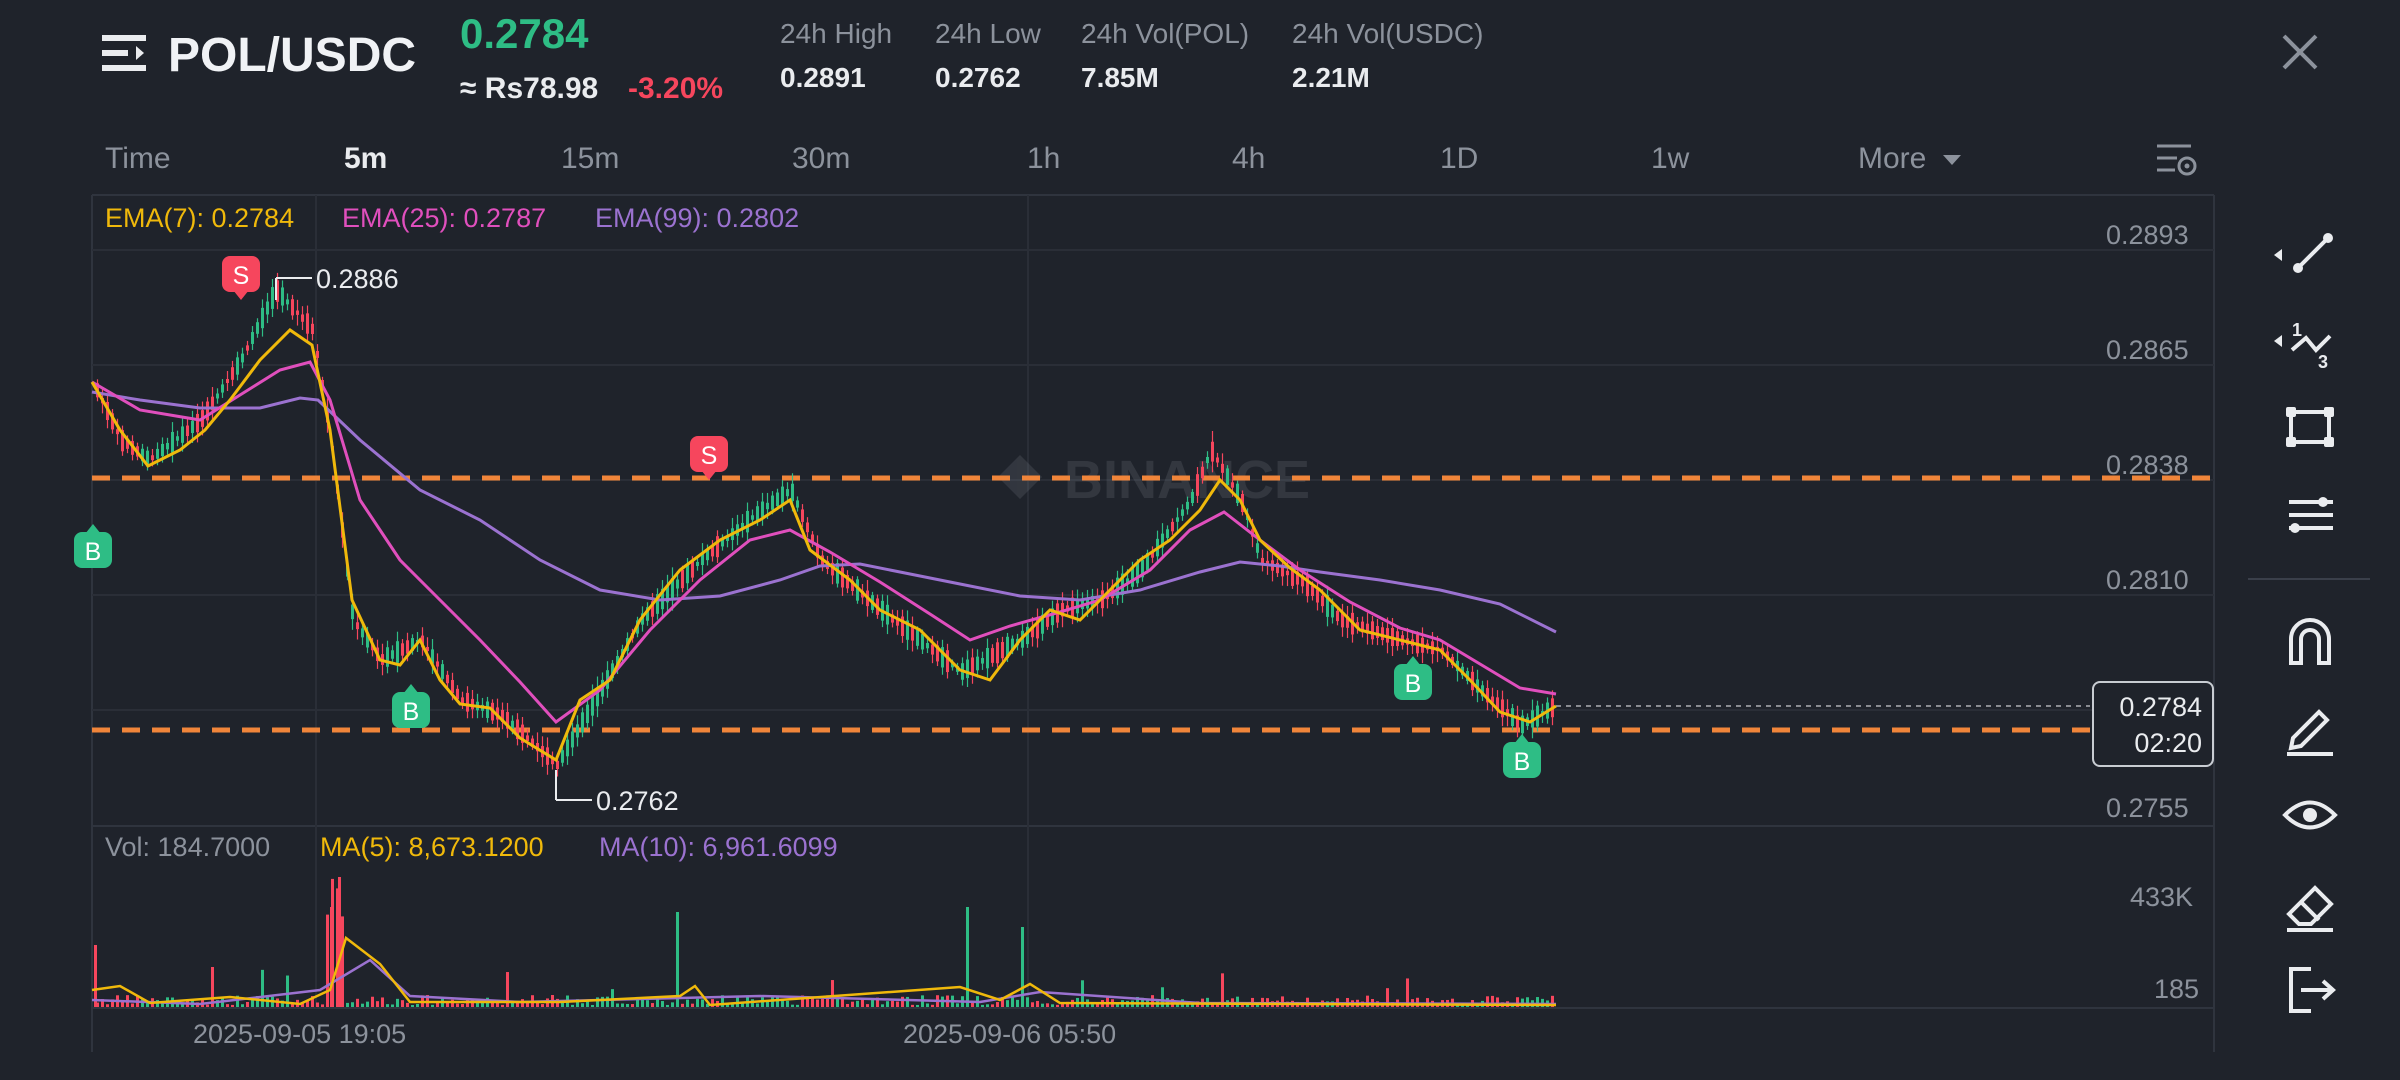 The height and width of the screenshot is (1080, 2400). Describe the element at coordinates (2305, 255) in the screenshot. I see `trend-line-tool` at that location.